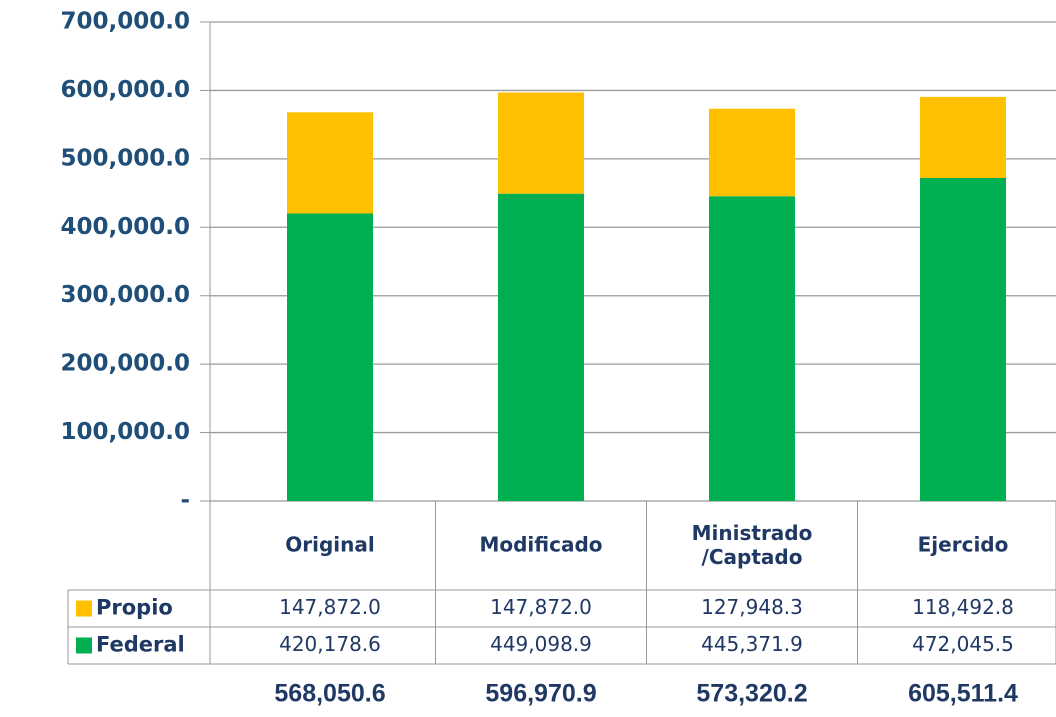 The image size is (1056, 717). What do you see at coordinates (126, 22) in the screenshot?
I see `y-tick-label: 700,000.0` at bounding box center [126, 22].